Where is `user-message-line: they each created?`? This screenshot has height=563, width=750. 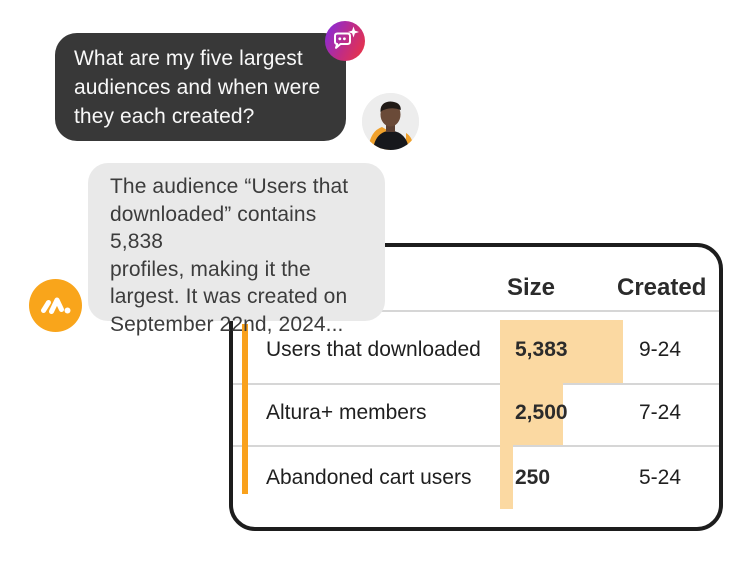
user-message-line: they each created? is located at coordinates (164, 116).